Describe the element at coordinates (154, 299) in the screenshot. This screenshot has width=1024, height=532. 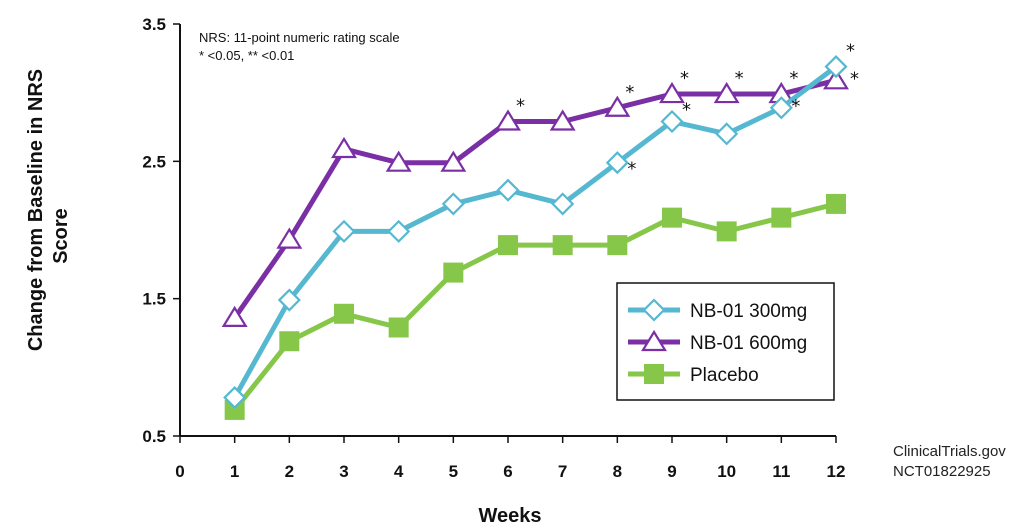
I see `y-tick-label: 1.5` at that location.